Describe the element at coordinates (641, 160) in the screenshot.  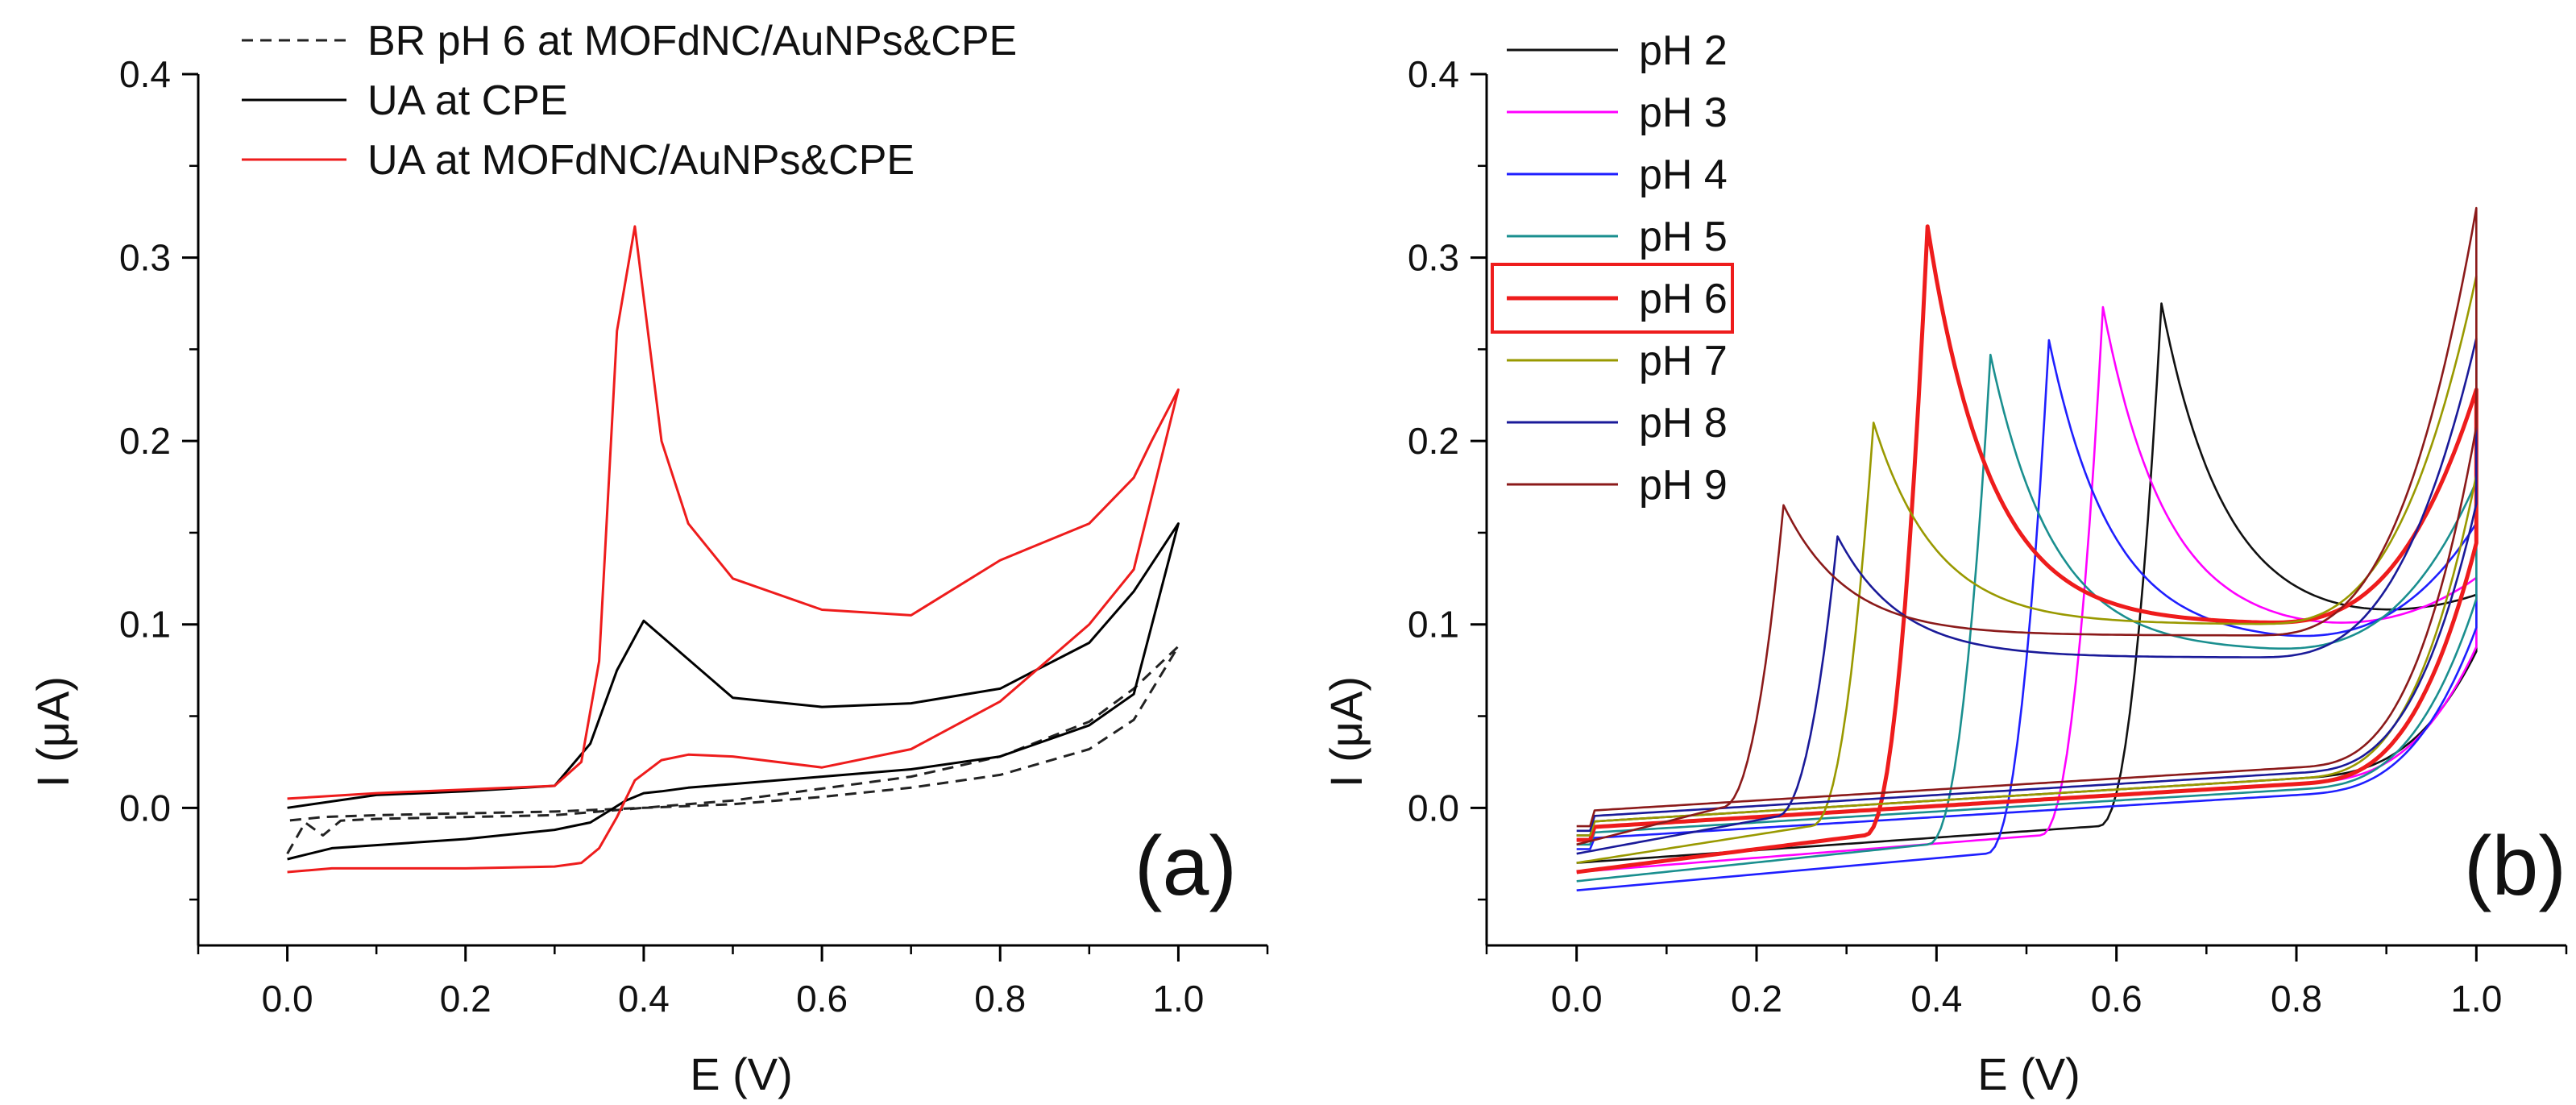
I see `legend-label: UA at MOFdNC/AuNPs&CPE` at that location.